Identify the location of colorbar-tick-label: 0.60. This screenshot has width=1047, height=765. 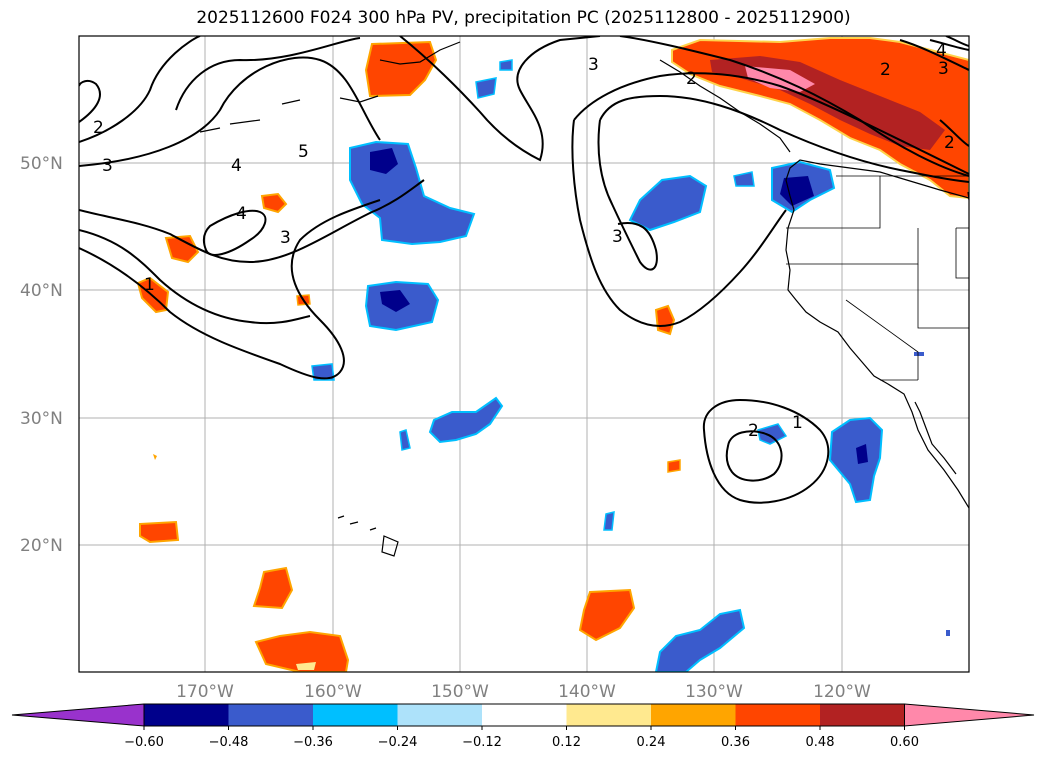
(904, 742).